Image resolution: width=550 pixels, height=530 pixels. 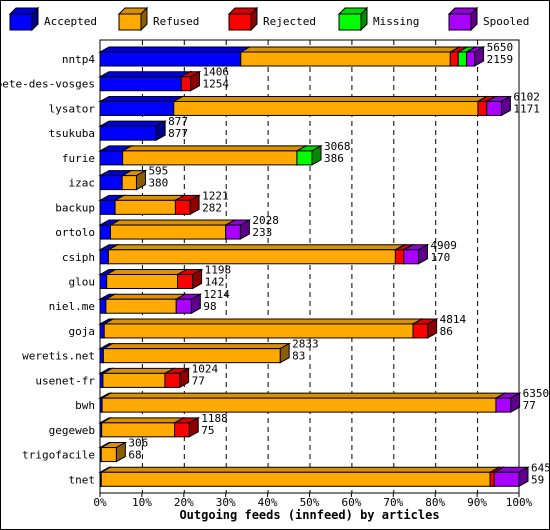 I want to click on bar-label-total-tnet: 6456, so click(x=540, y=467).